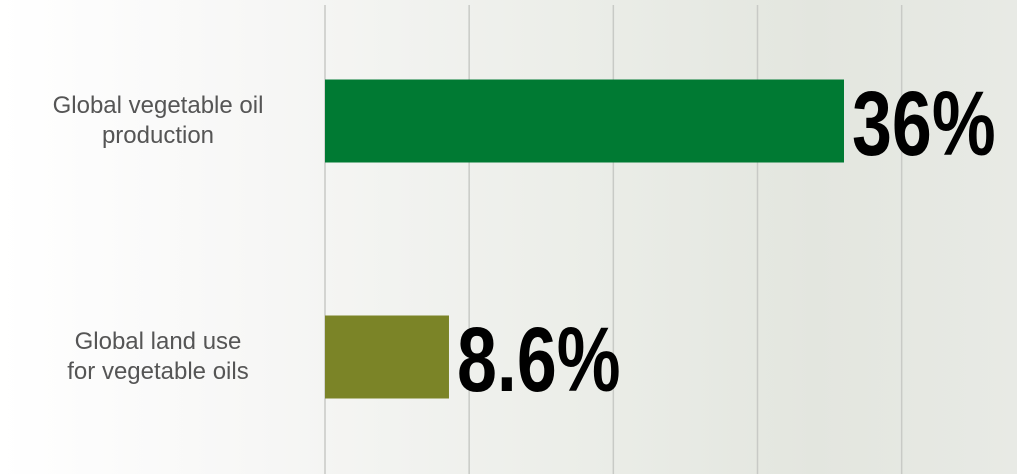 The image size is (1017, 474). Describe the element at coordinates (924, 124) in the screenshot. I see `value-label: 36%` at that location.